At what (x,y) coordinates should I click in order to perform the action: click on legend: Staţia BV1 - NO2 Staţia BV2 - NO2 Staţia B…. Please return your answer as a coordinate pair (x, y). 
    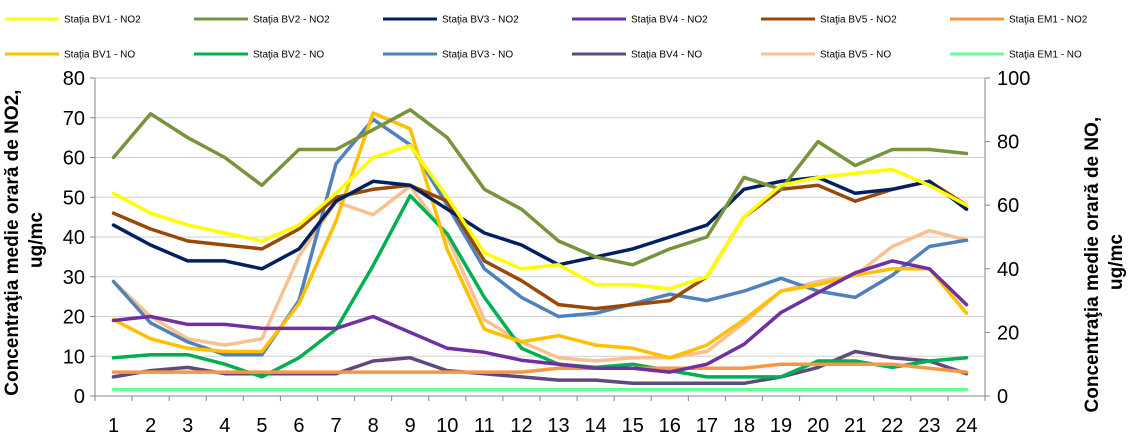
    Looking at the image, I should click on (546, 38).